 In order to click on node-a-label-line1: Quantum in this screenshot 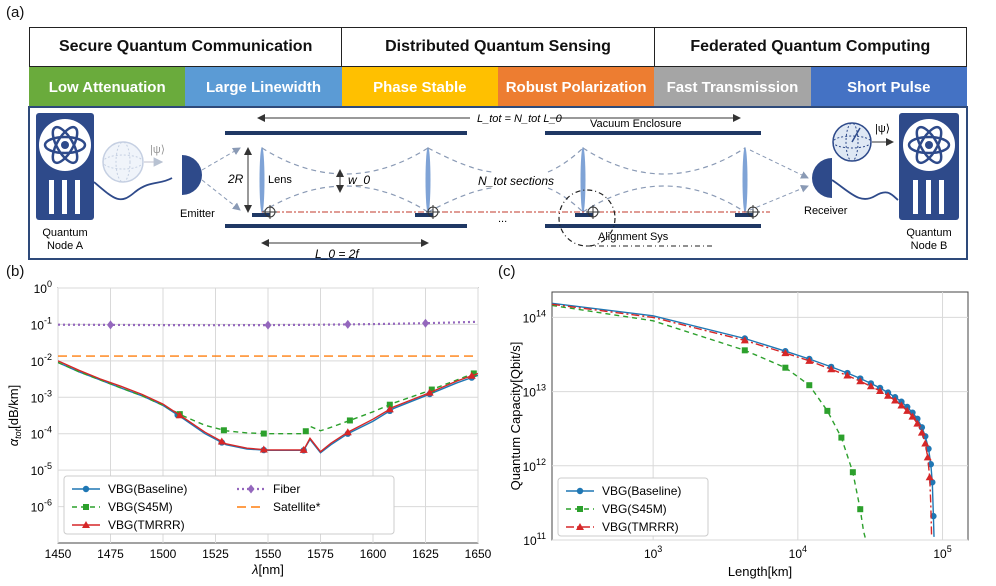, I will do `click(64, 233)`.